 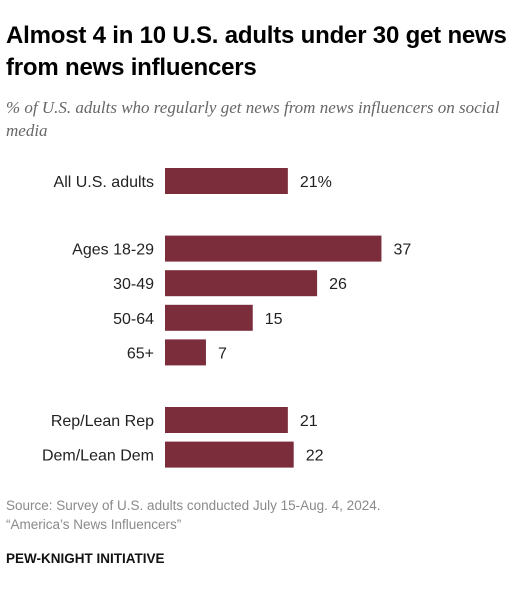 I want to click on category-label: Rep/Lean Rep, so click(x=102, y=421).